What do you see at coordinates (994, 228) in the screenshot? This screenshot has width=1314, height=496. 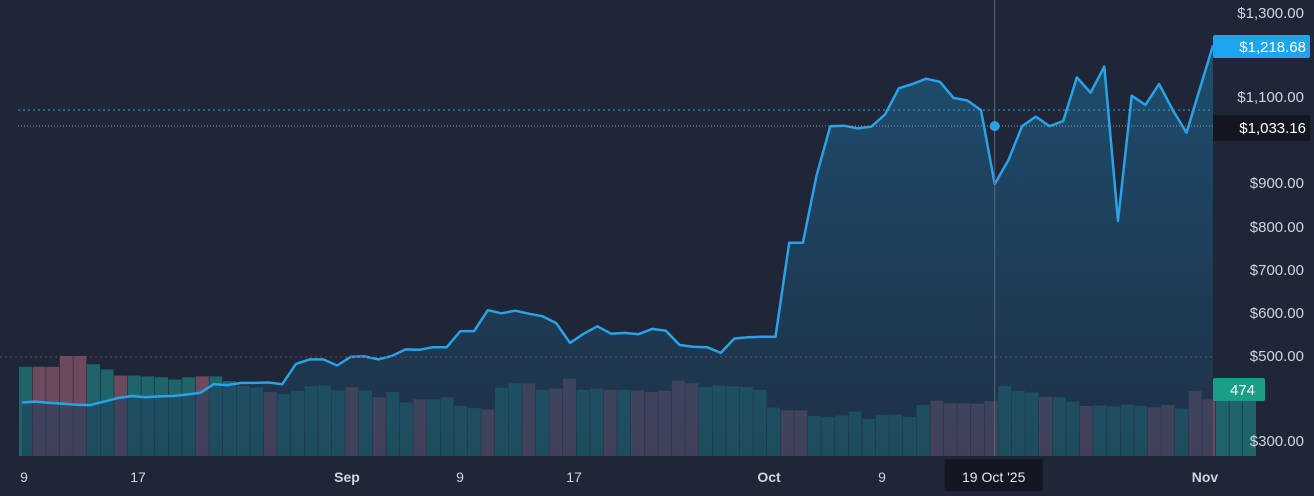 I see `crosshair` at bounding box center [994, 228].